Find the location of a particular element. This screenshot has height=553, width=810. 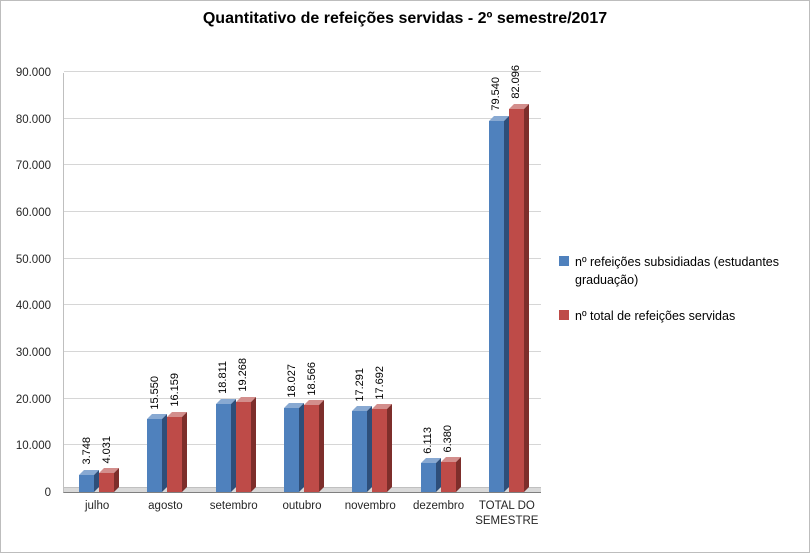

bar-subsidiadas: 18.027 is located at coordinates (294, 428).